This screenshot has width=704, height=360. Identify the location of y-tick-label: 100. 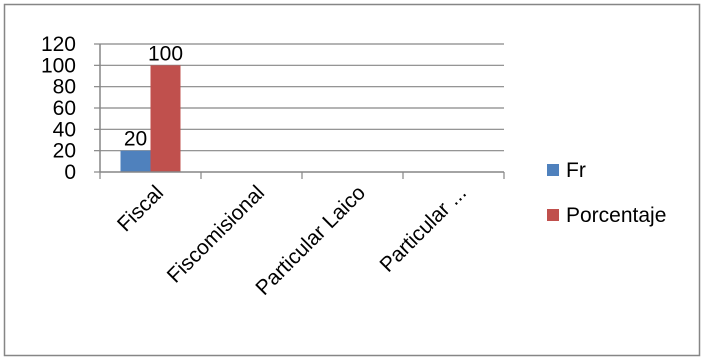
(58, 65).